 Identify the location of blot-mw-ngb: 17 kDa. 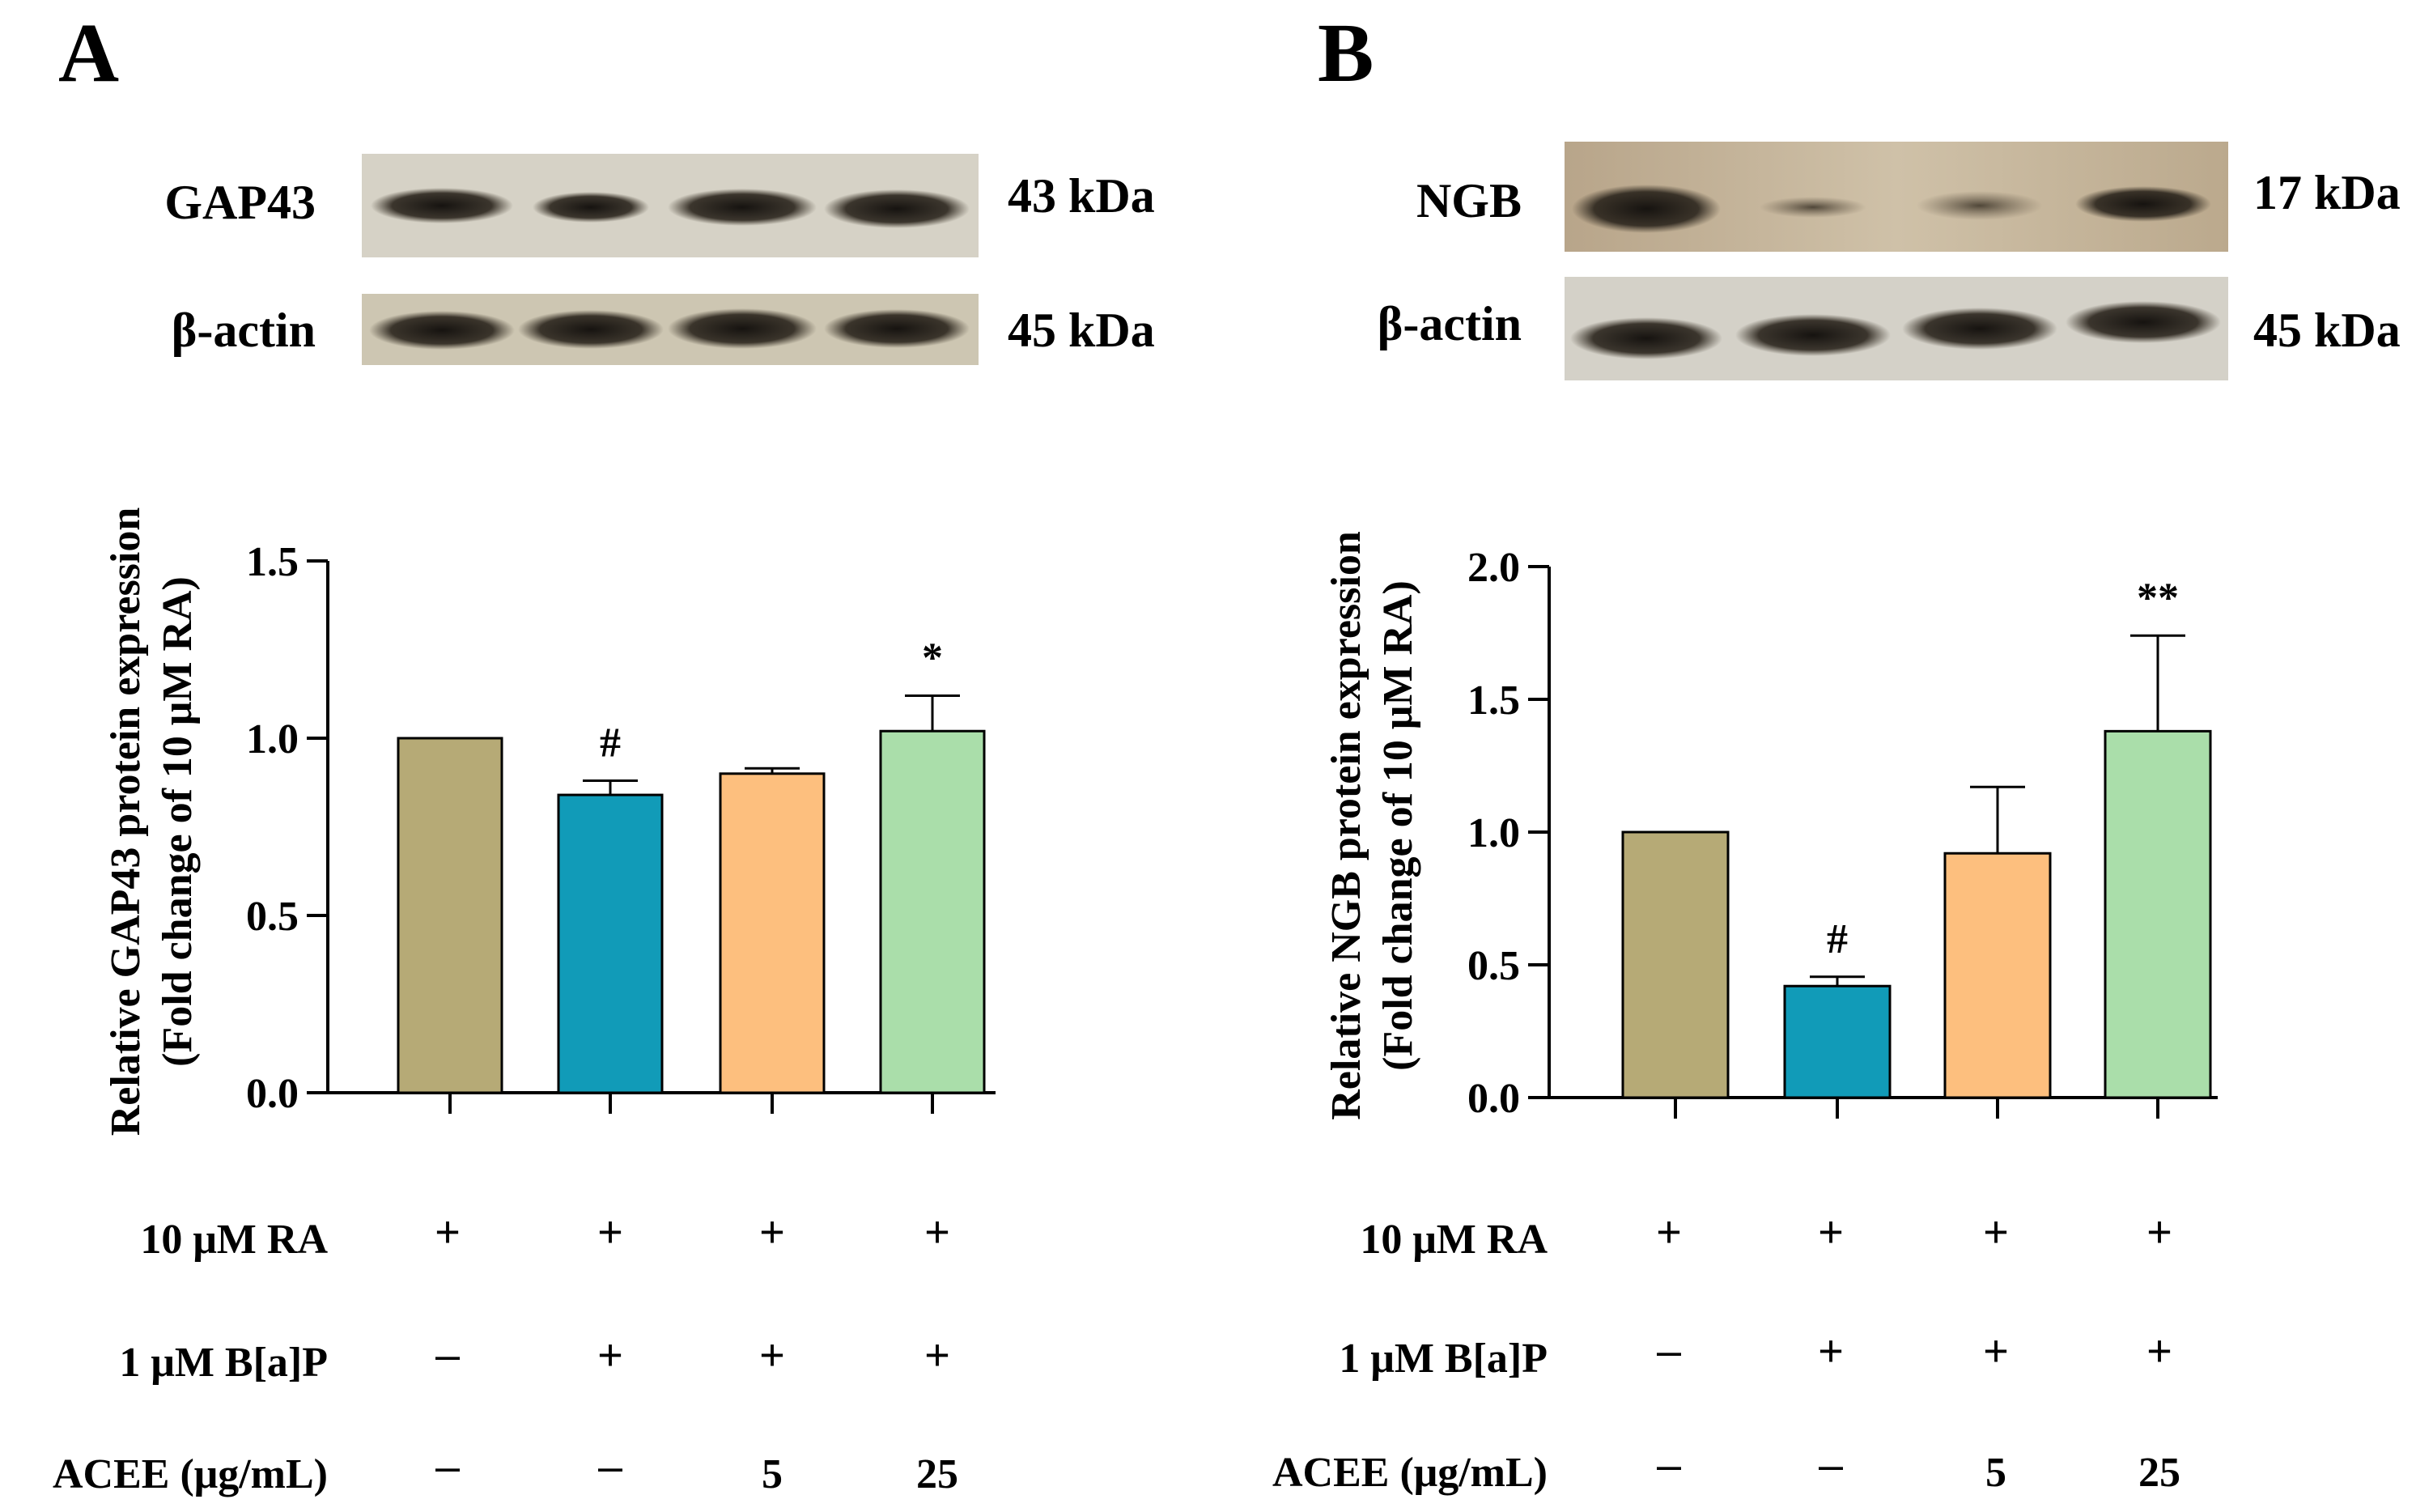
(2327, 192).